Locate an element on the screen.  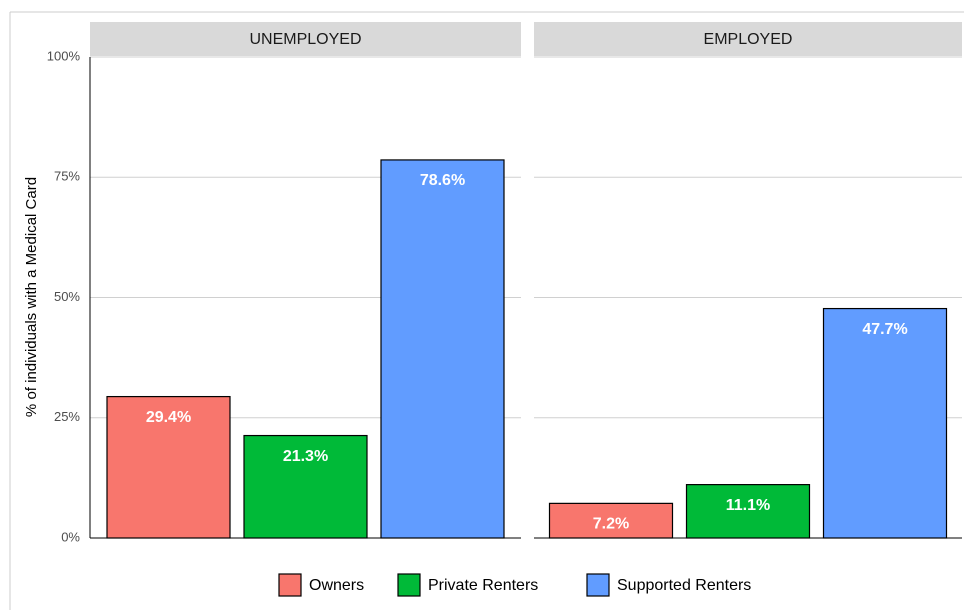
y-tick-label: 75% is located at coordinates (67, 176).